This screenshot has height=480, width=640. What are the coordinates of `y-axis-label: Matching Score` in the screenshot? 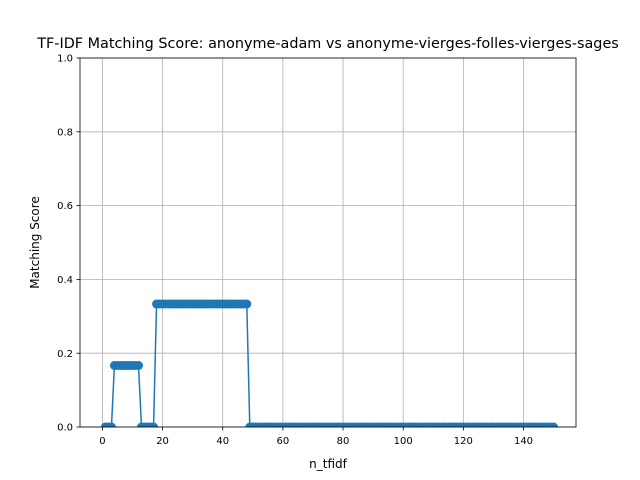 It's located at (35, 242).